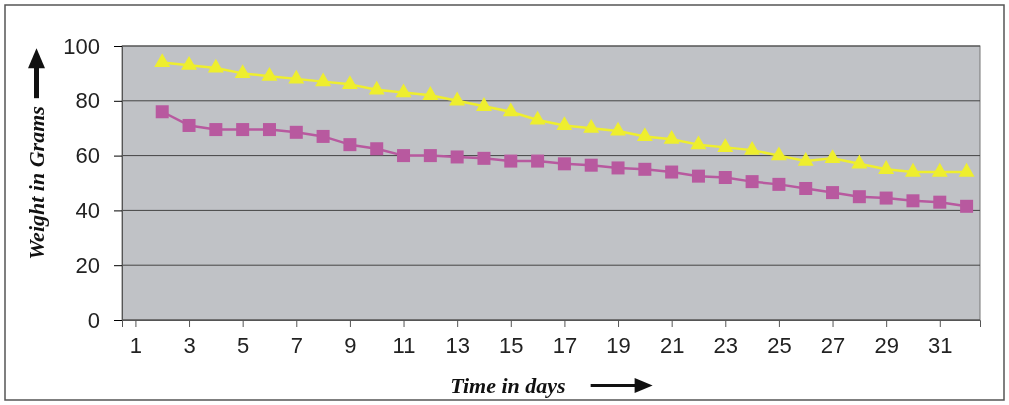 The width and height of the screenshot is (1009, 405). What do you see at coordinates (136, 345) in the screenshot?
I see `x-tick-label: 1` at bounding box center [136, 345].